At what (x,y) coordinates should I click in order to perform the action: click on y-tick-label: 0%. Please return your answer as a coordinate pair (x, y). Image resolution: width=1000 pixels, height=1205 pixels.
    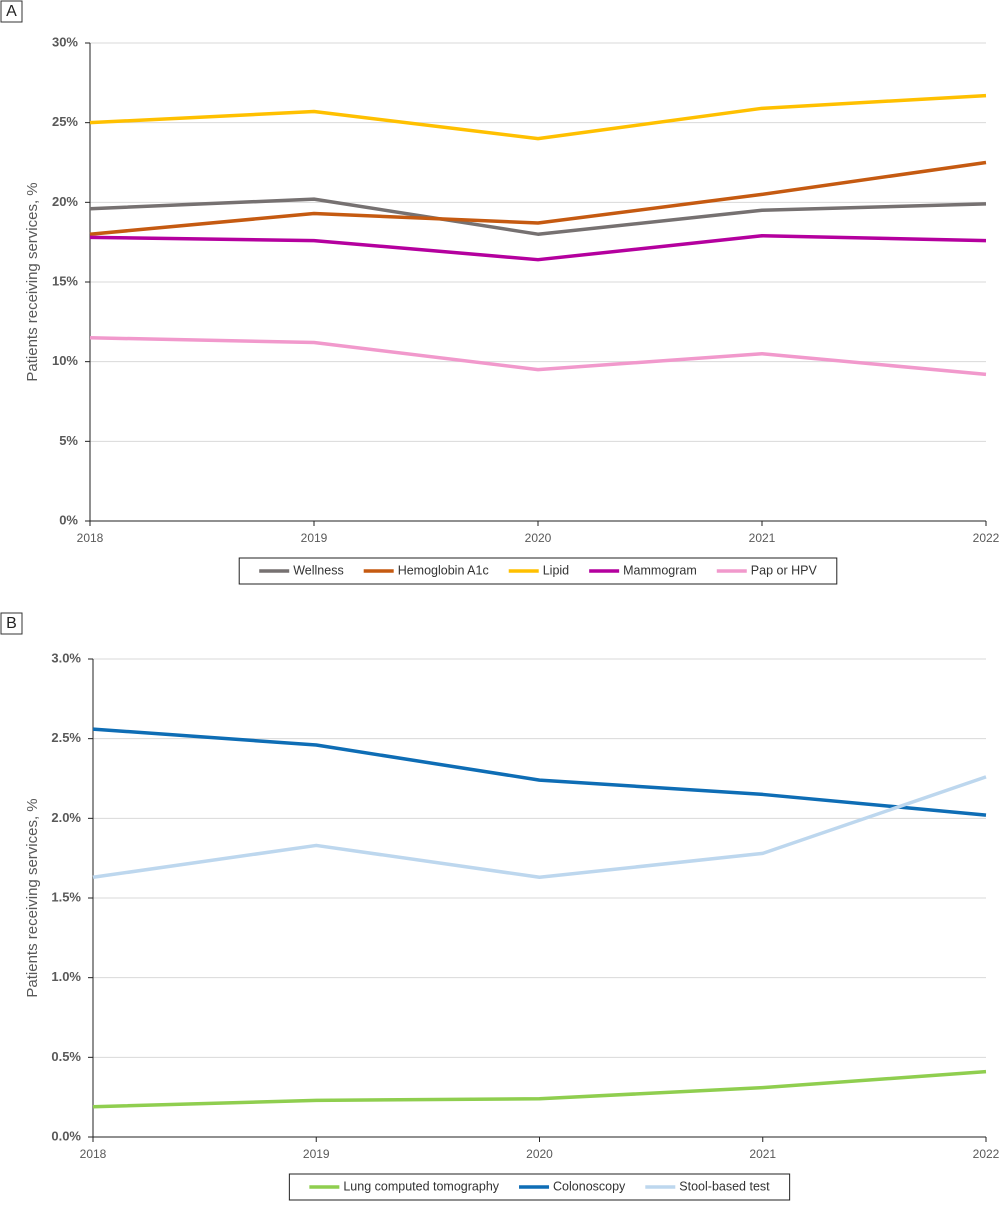
    Looking at the image, I should click on (68, 519).